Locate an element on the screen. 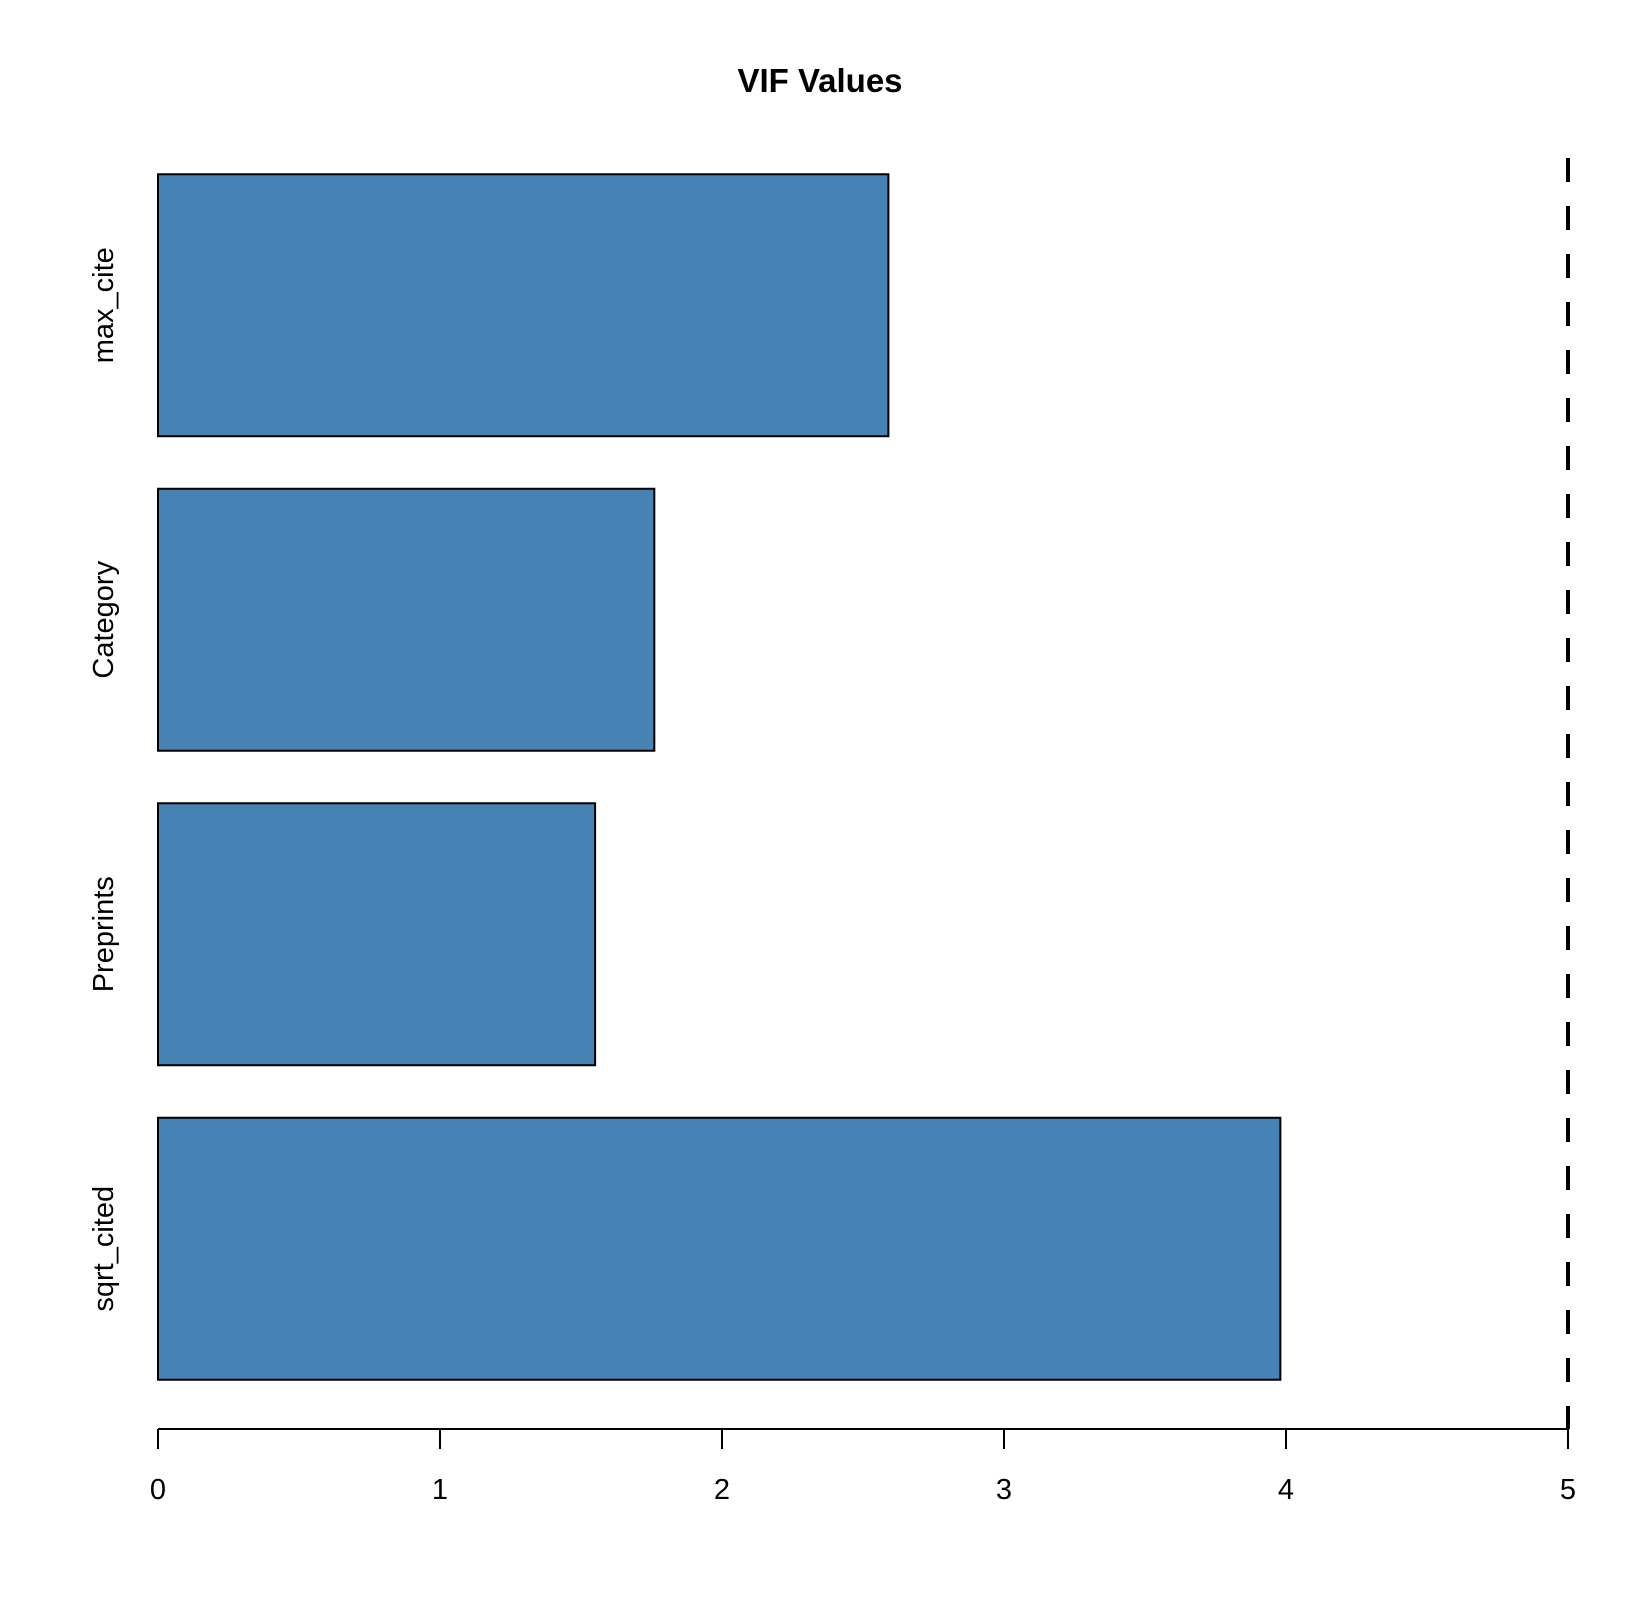 This screenshot has height=1616, width=1640. x-tick-label-5: 5 is located at coordinates (1568, 1490).